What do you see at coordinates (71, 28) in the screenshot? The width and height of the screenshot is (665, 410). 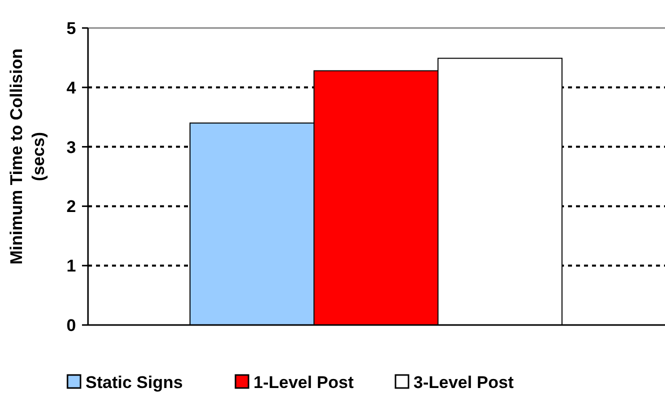 I see `y-tick-label: 5` at bounding box center [71, 28].